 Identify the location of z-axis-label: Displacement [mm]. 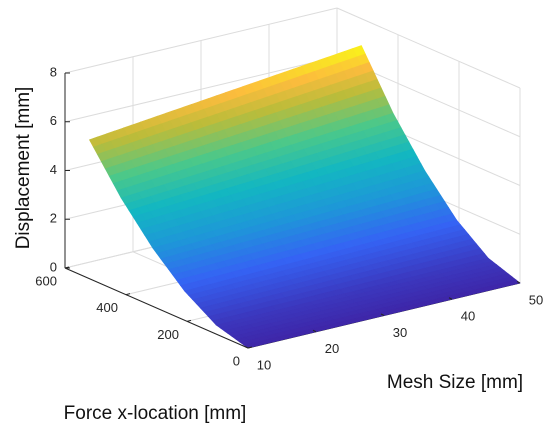
(23, 168).